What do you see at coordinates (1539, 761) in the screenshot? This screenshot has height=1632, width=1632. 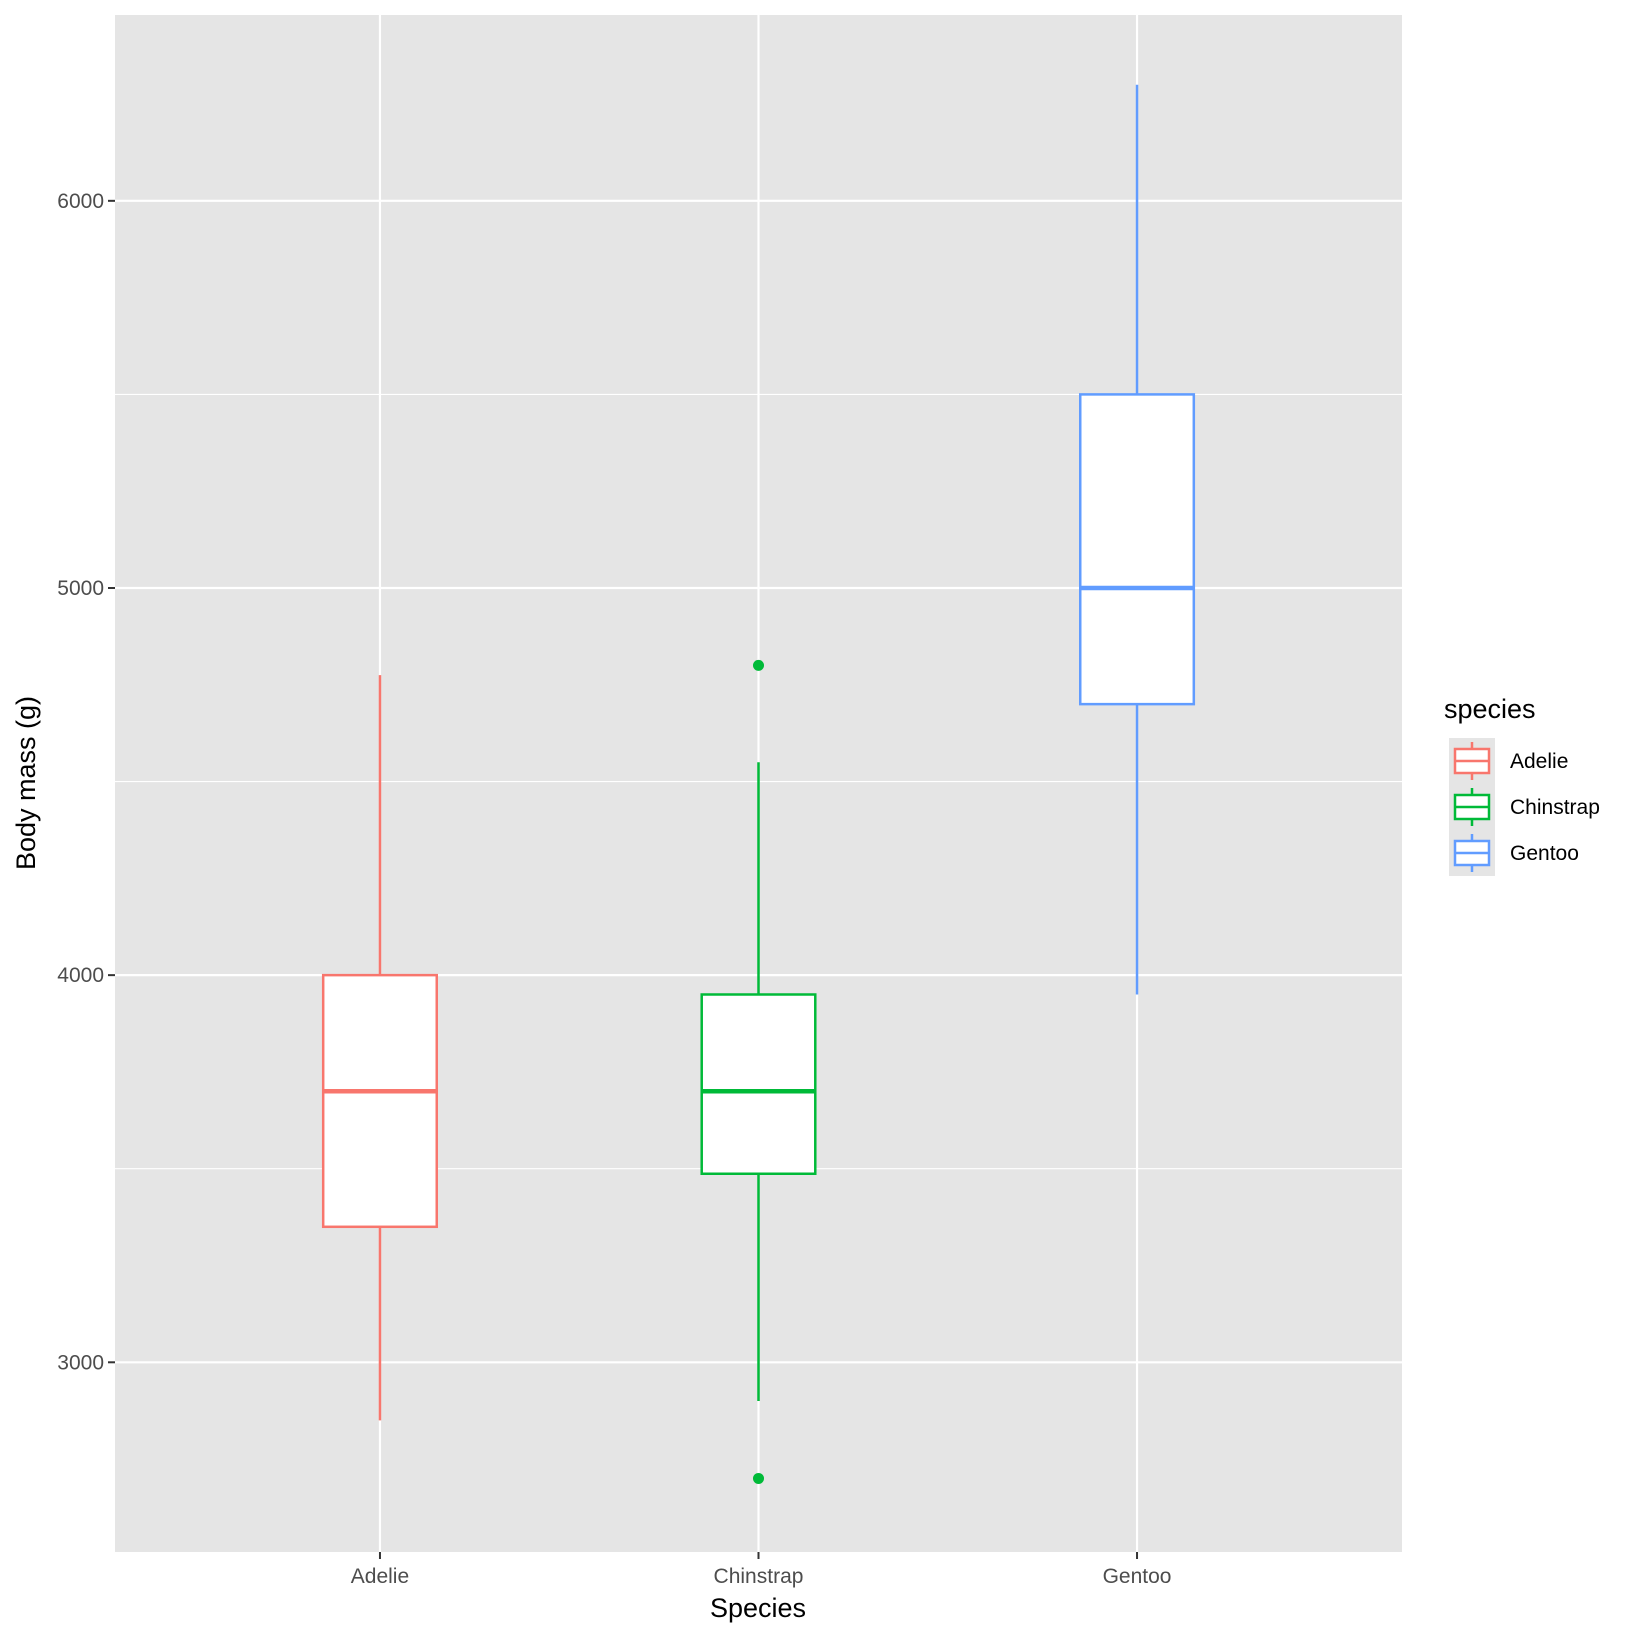 I see `legend-label: Adelie` at bounding box center [1539, 761].